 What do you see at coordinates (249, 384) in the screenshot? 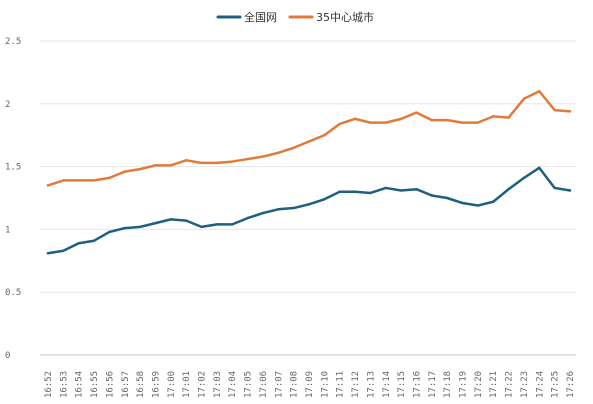
I see `x-tick-label: 17:05` at bounding box center [249, 384].